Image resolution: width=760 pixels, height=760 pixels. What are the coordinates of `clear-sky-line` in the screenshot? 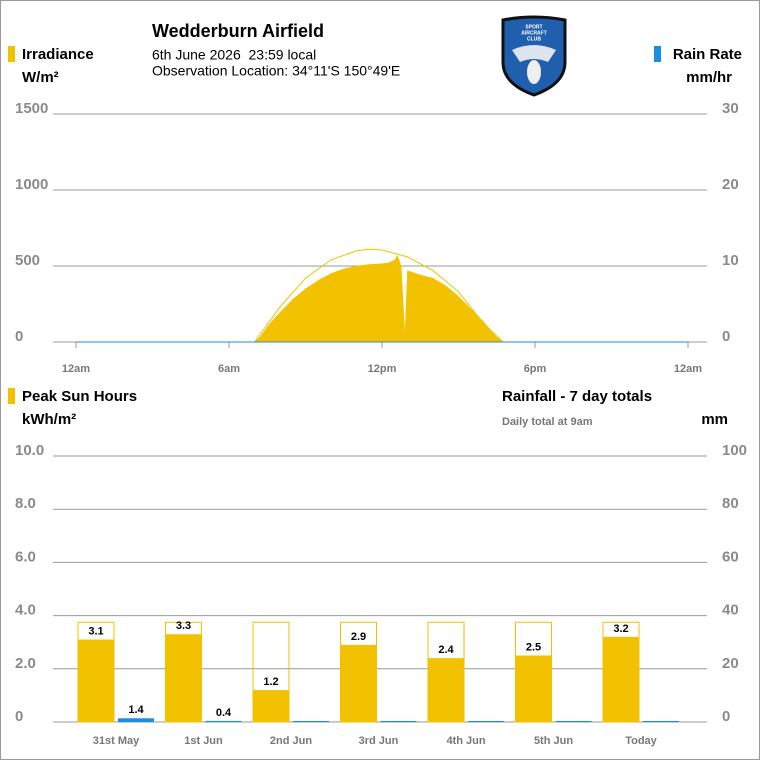 It's located at (379, 295).